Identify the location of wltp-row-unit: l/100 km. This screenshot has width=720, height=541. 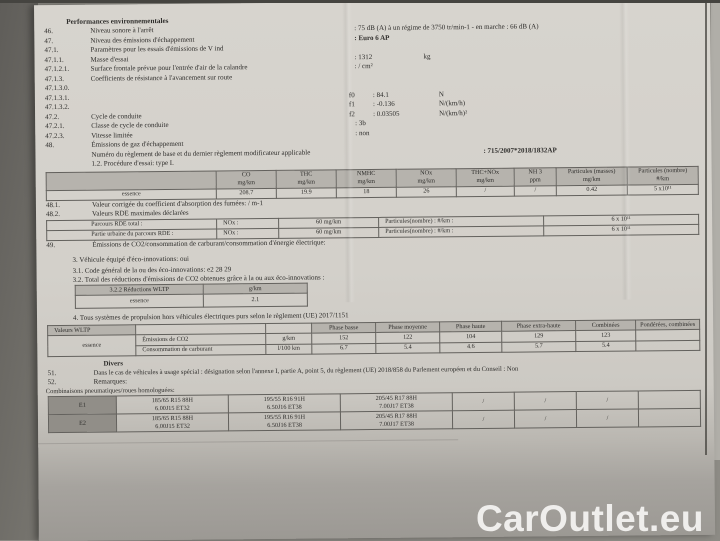
(289, 349).